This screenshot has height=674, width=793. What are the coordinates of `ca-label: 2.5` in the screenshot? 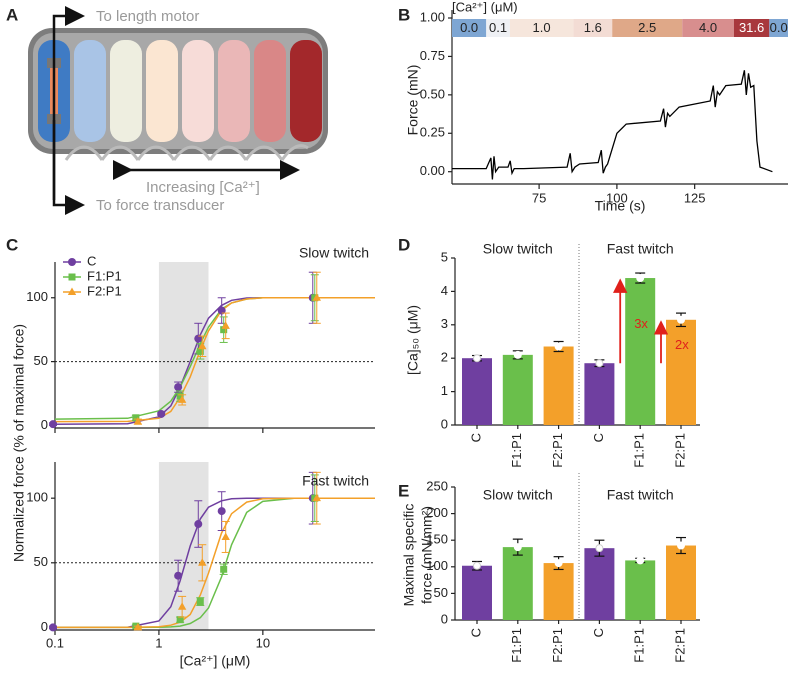 It's located at (647, 27).